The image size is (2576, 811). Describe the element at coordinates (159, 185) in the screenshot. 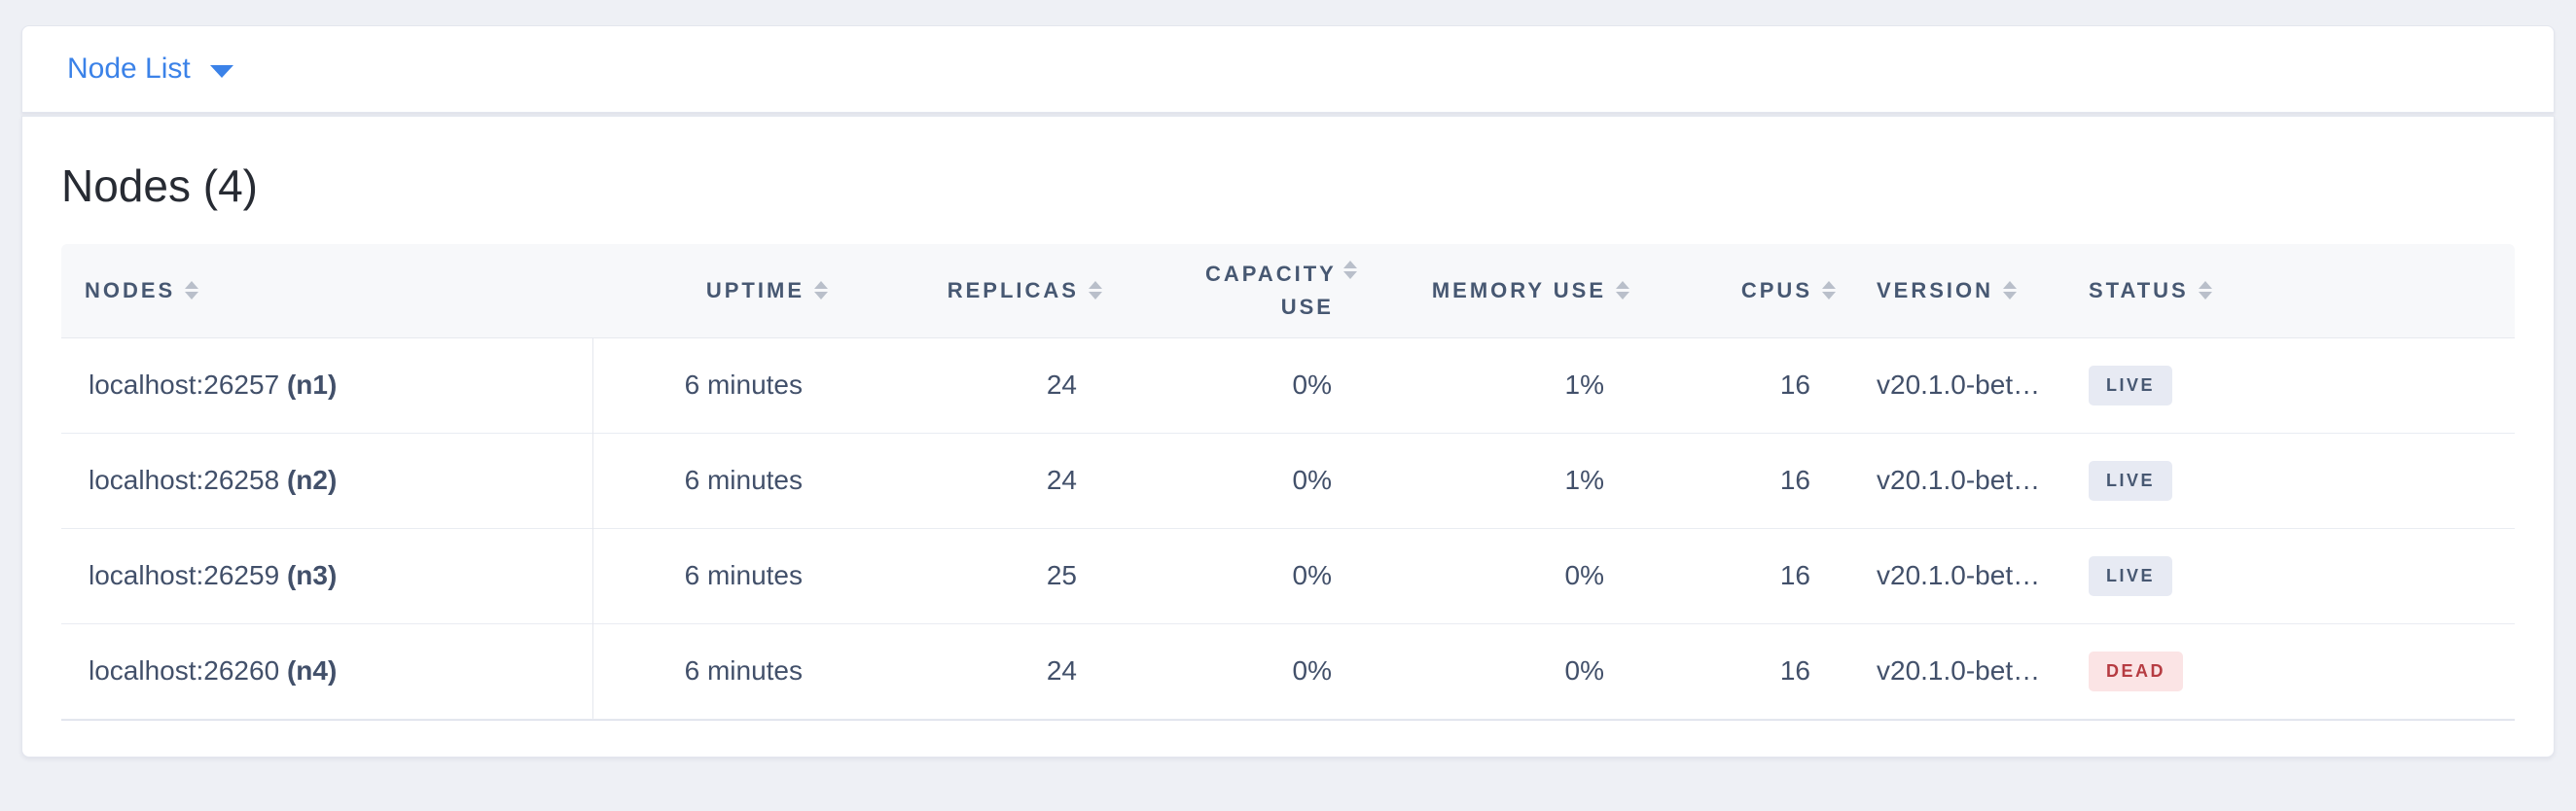

I see `page-title: Nodes (4)` at that location.